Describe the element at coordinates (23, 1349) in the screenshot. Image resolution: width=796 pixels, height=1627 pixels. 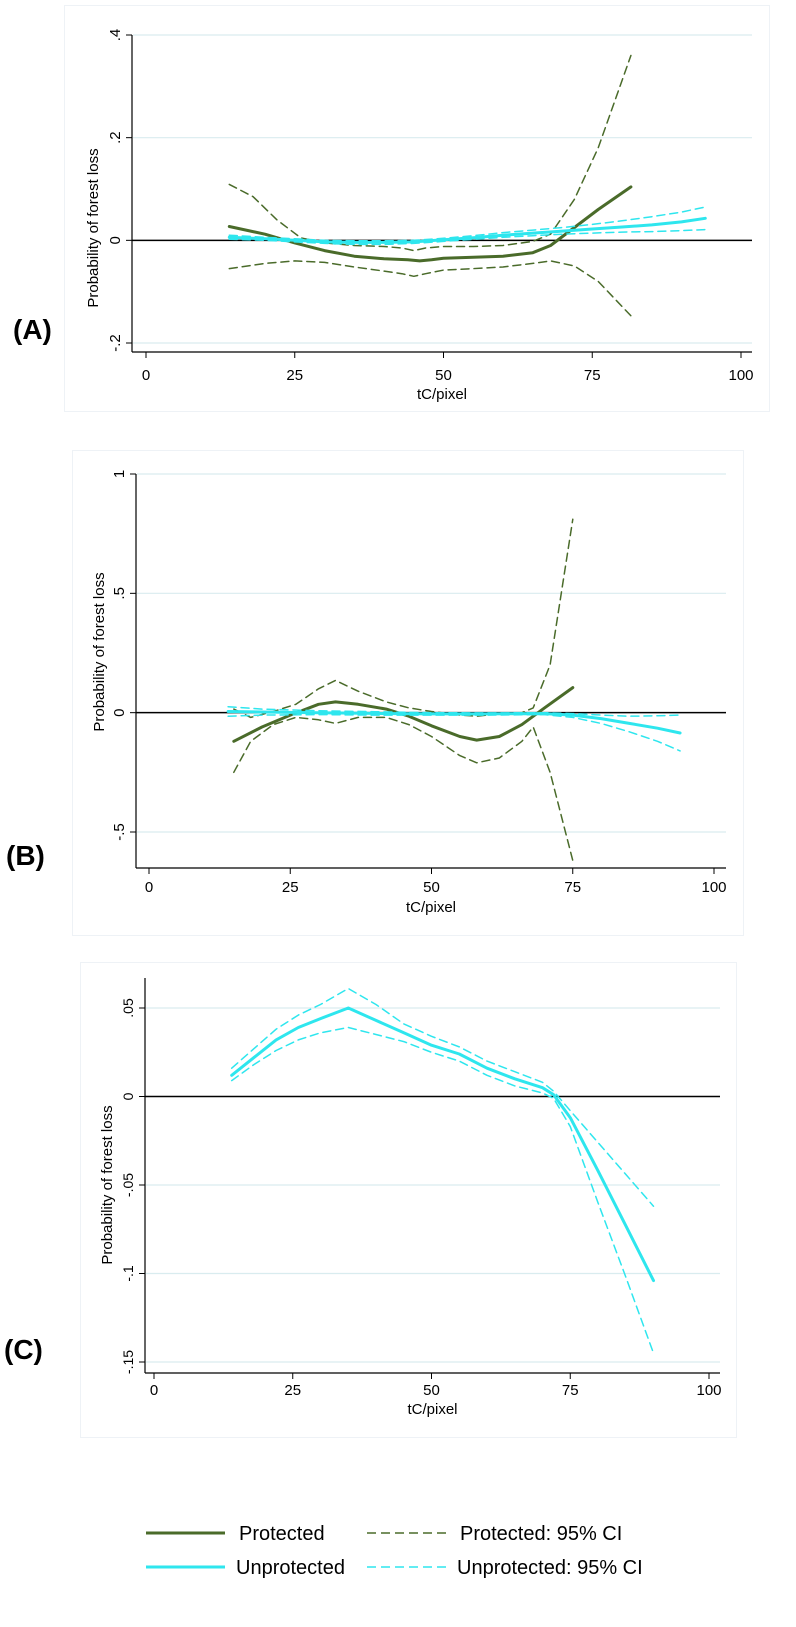
I see `panel-c-label: (C)` at that location.